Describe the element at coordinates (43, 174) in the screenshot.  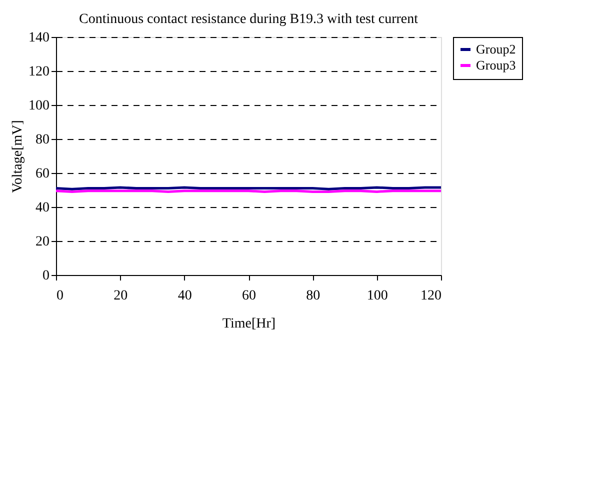
I see `y-tick-label: 60` at that location.